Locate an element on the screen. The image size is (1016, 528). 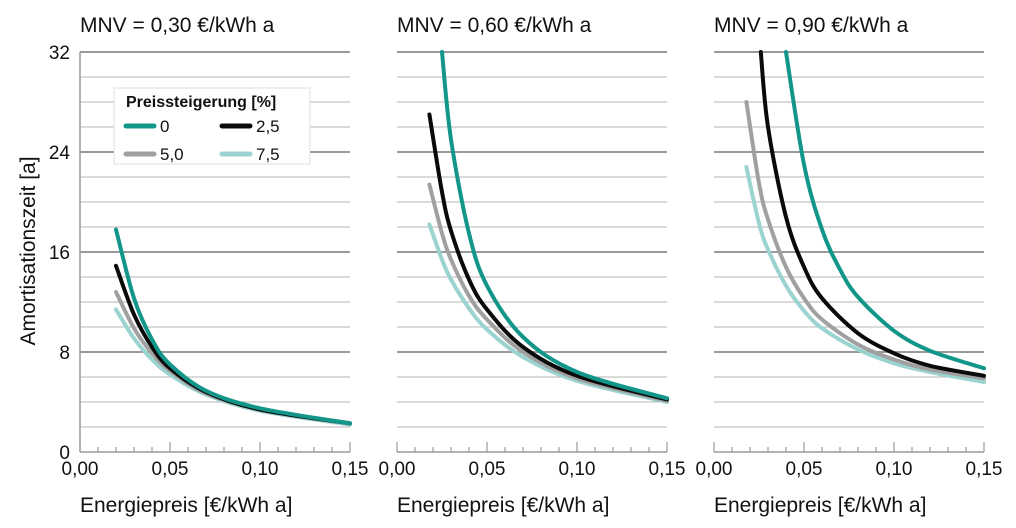
legend-label: 0 is located at coordinates (164, 126).